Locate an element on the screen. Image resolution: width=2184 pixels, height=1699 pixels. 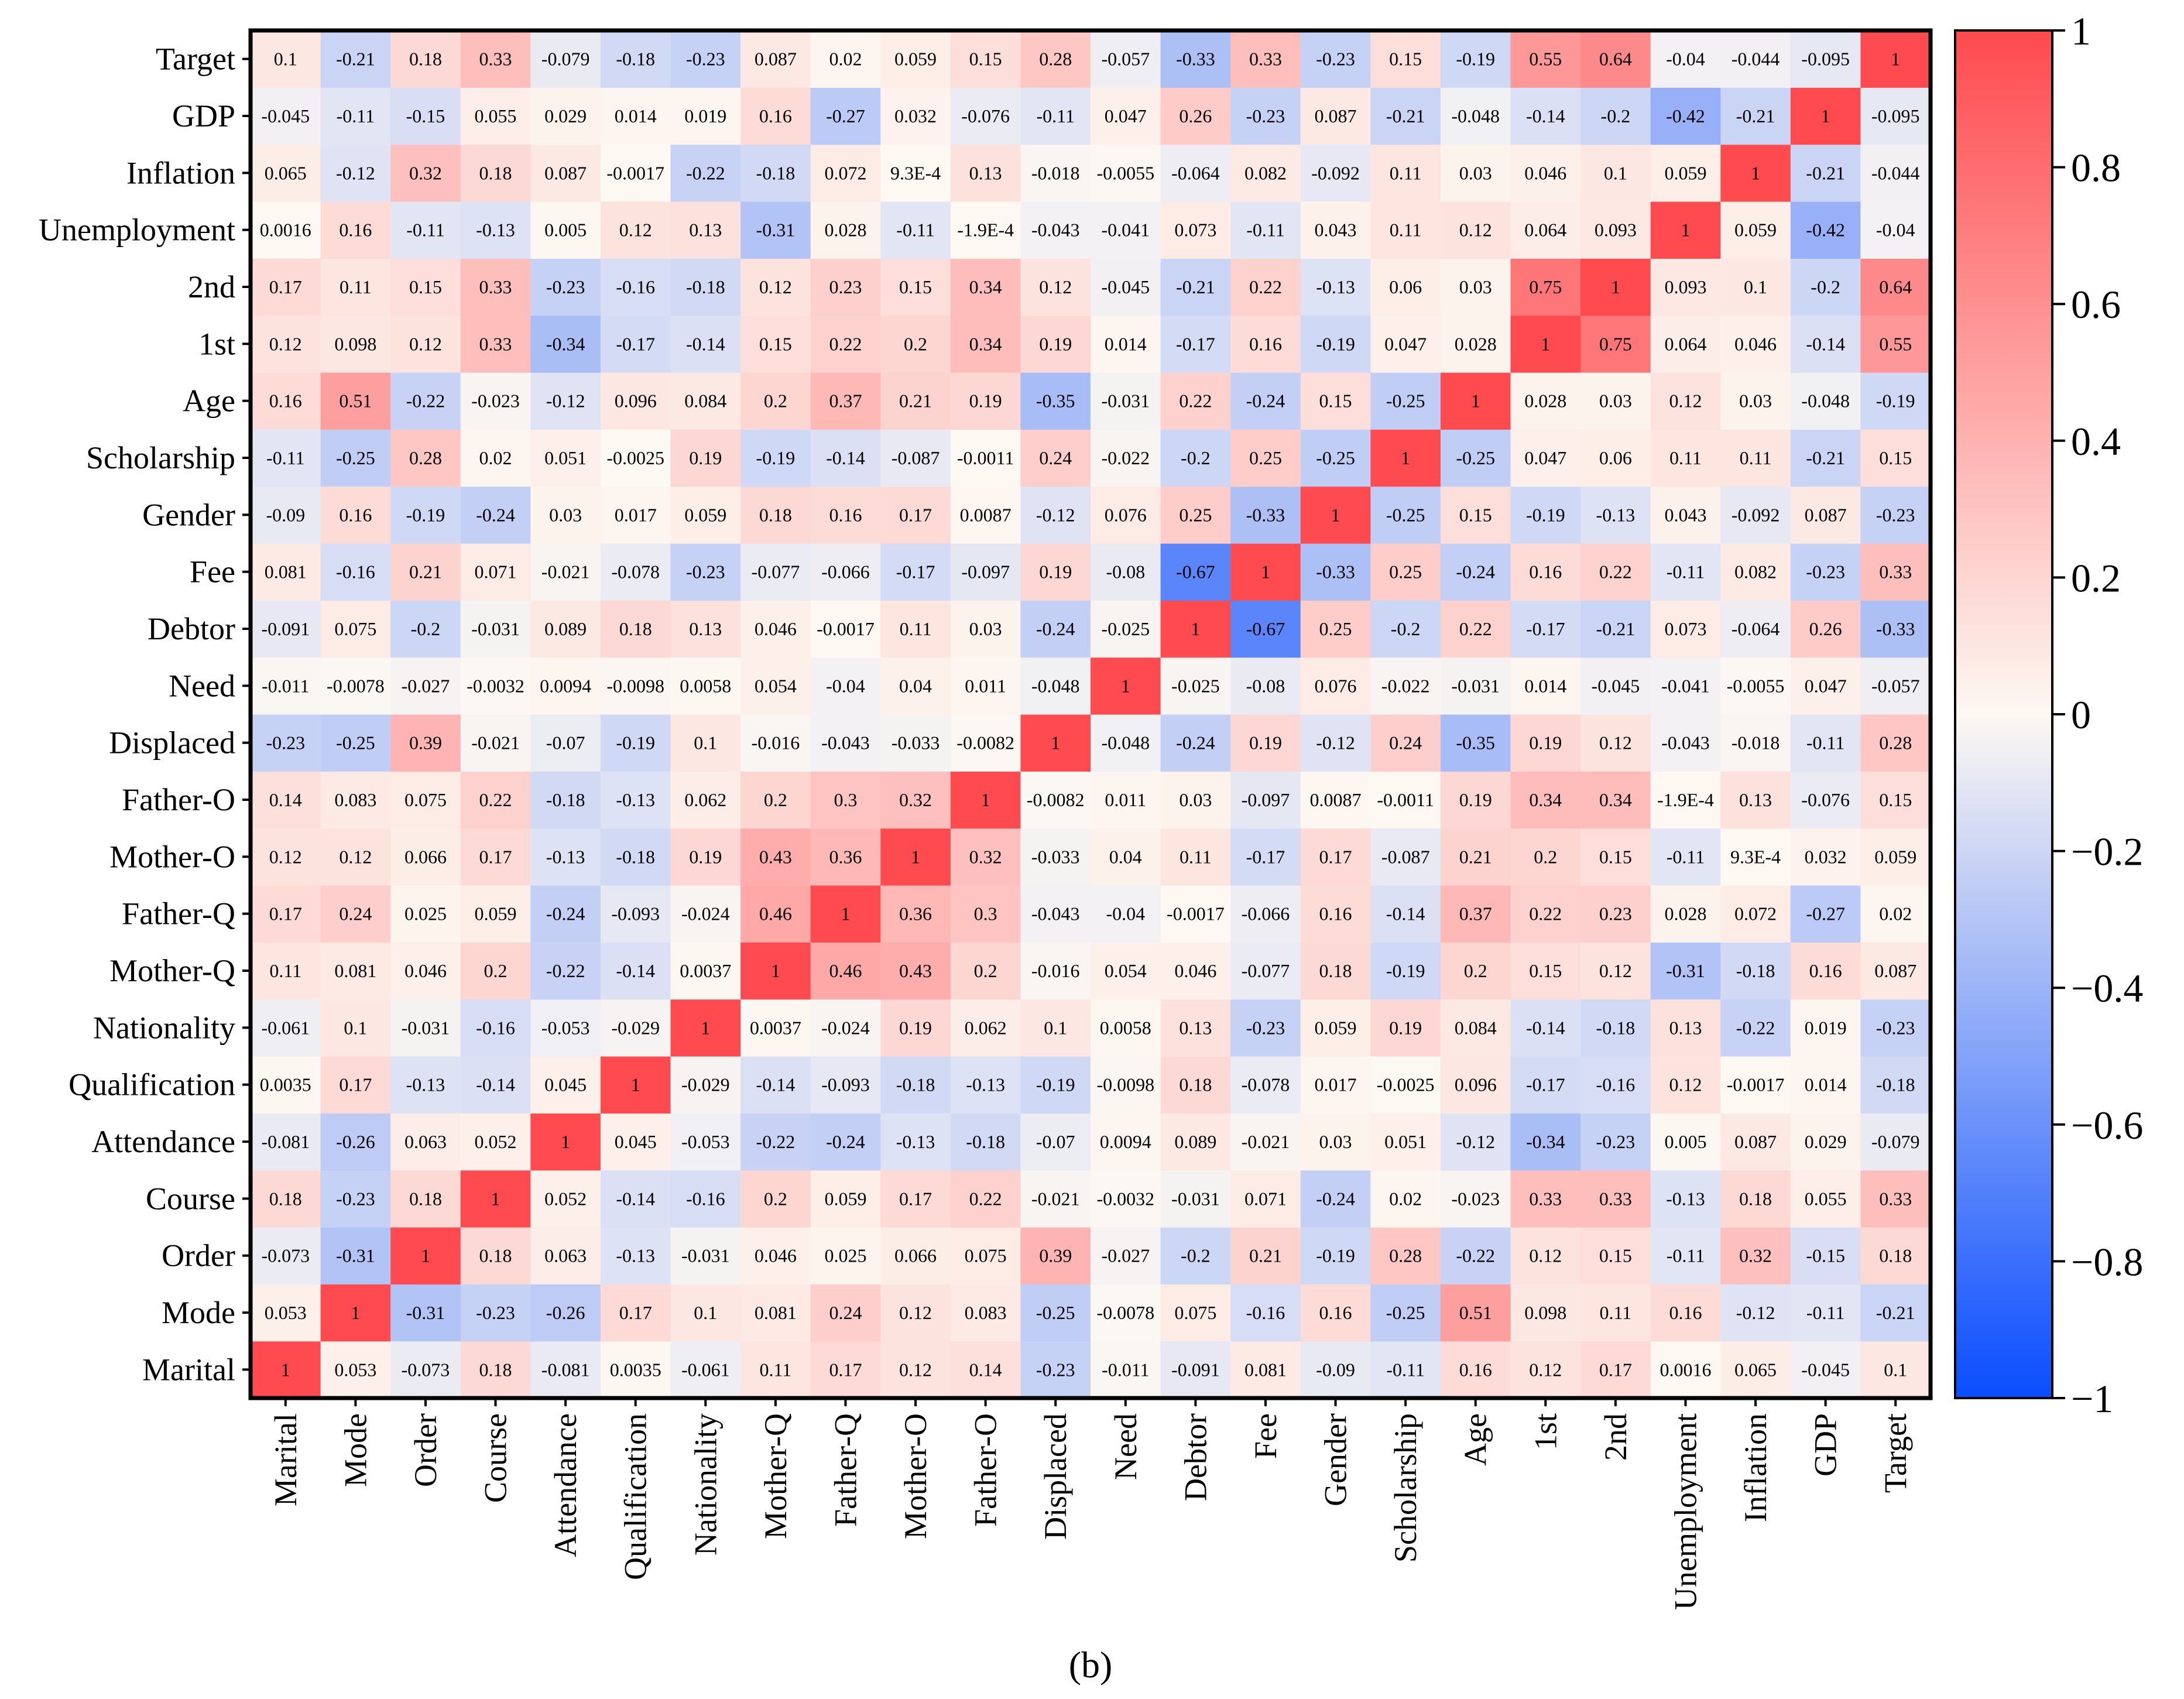
colorbar-tick-label: −0.4 is located at coordinates (2107, 988).